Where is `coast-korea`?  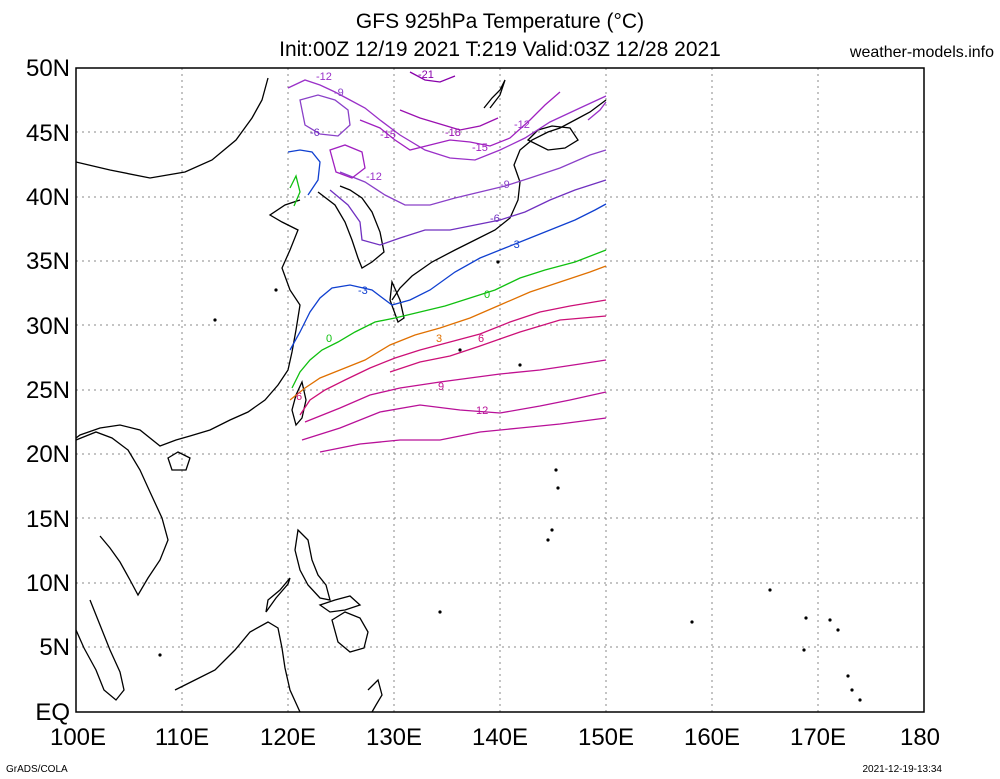
coast-korea is located at coordinates (351, 227).